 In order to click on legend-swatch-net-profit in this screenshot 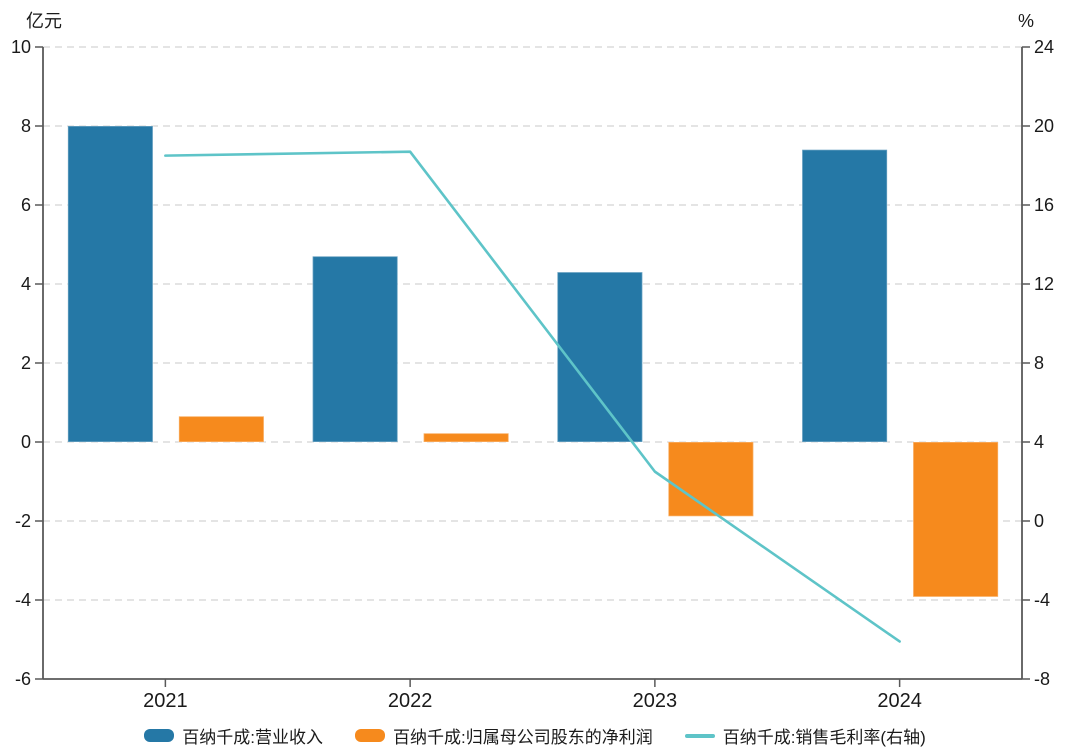, I will do `click(369, 735)`.